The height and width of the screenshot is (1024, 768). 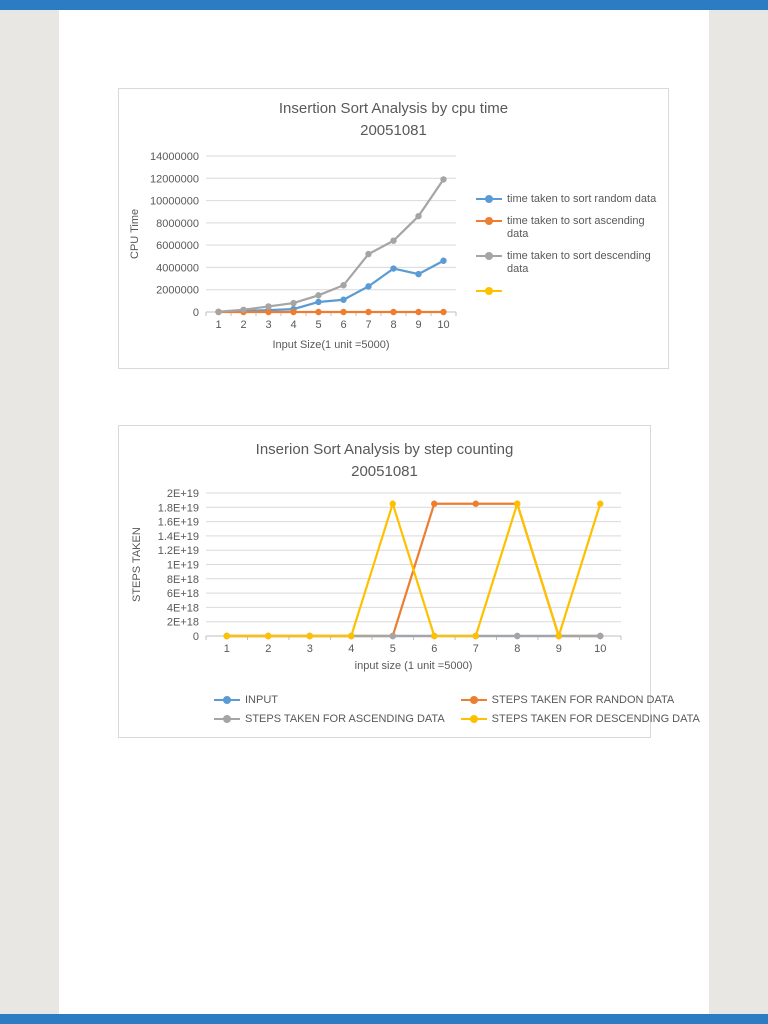 I want to click on legend-item: time taken to sort ascending data, so click(x=572, y=228).